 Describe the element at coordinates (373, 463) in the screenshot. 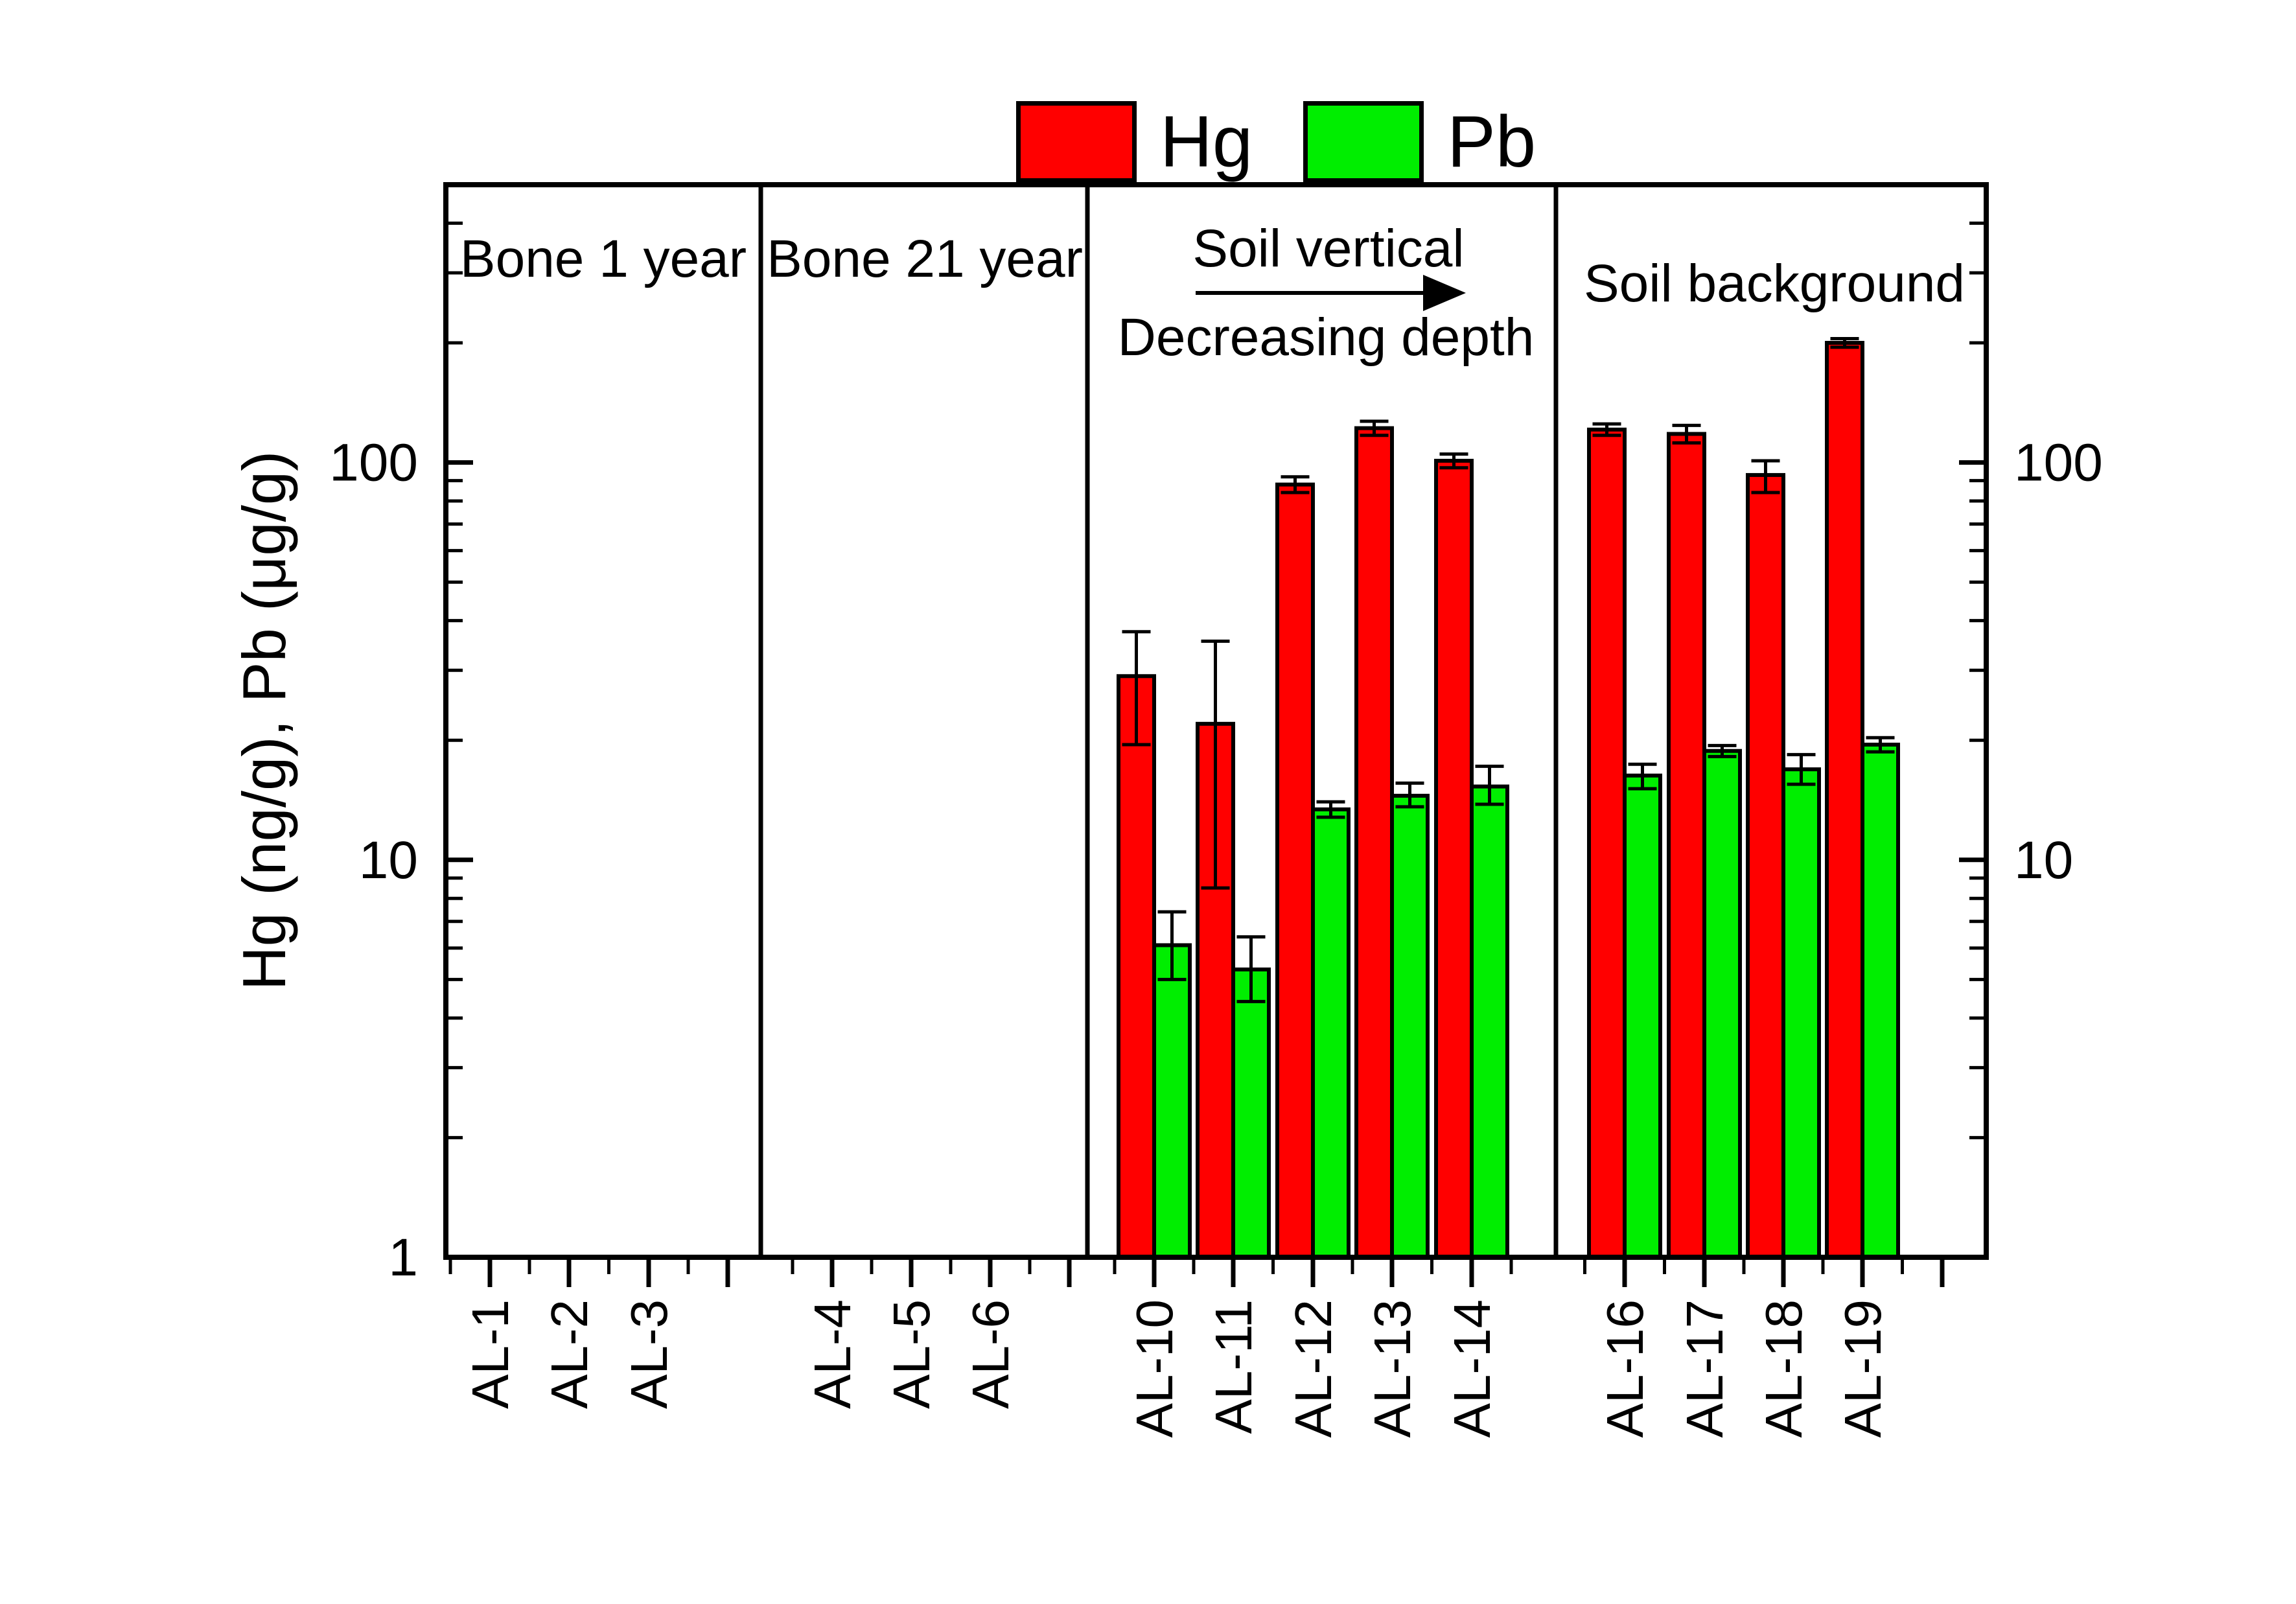

I see `y-tick-label-left-100: 100` at that location.